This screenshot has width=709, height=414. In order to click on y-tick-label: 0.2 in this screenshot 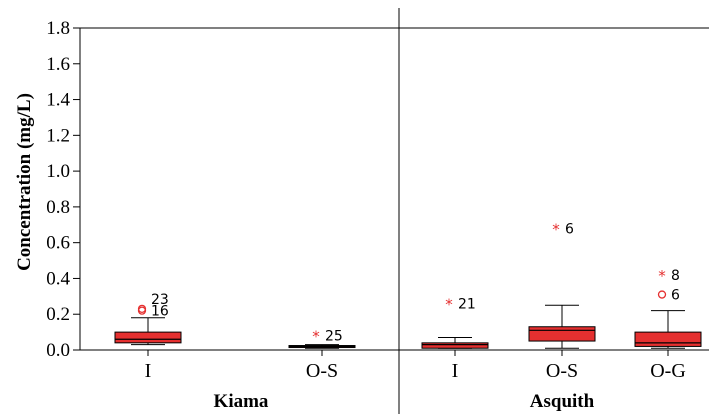, I will do `click(58, 314)`.